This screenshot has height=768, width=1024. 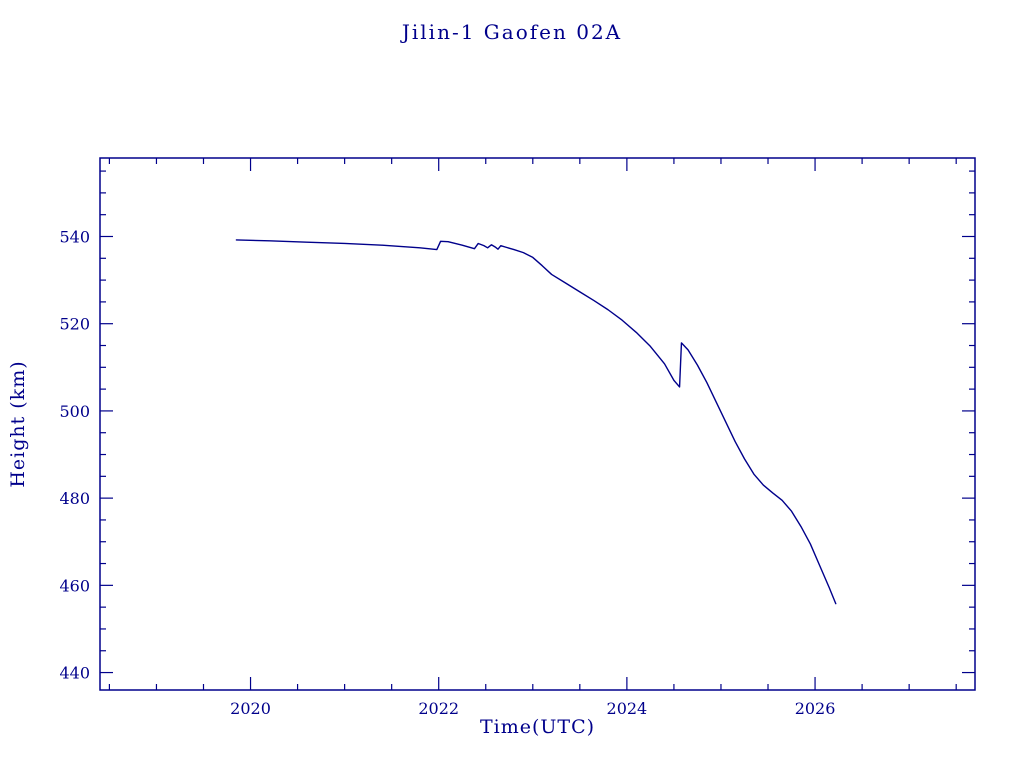 I want to click on y-tick-label: 480, so click(x=74, y=498).